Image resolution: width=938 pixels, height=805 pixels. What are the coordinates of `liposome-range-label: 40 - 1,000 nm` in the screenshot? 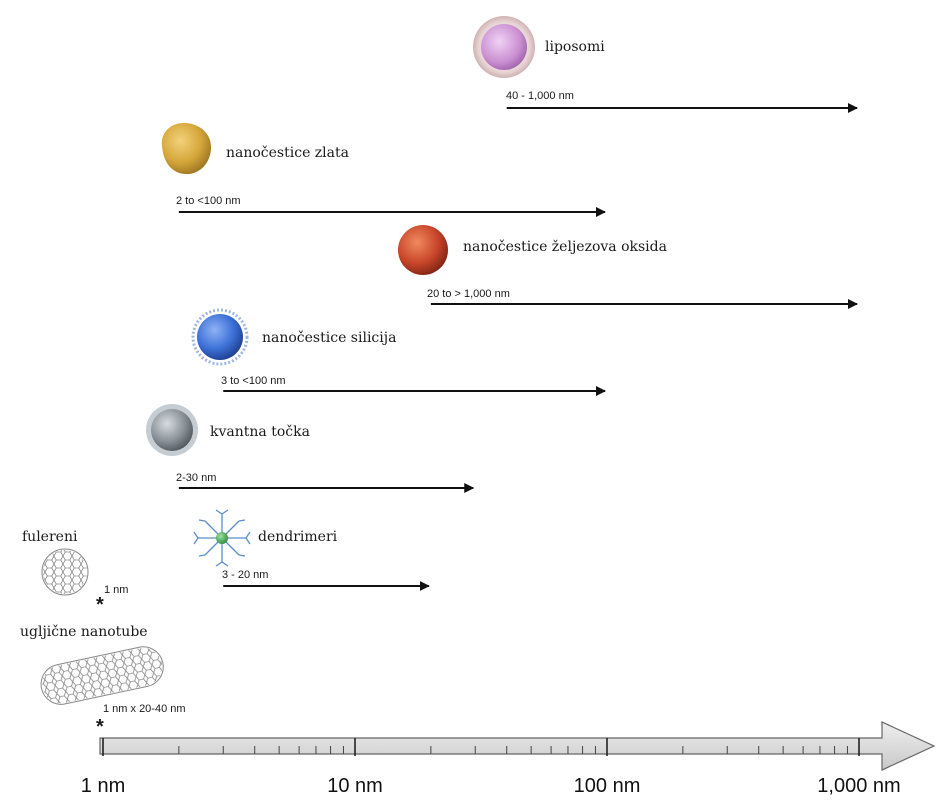 It's located at (540, 96).